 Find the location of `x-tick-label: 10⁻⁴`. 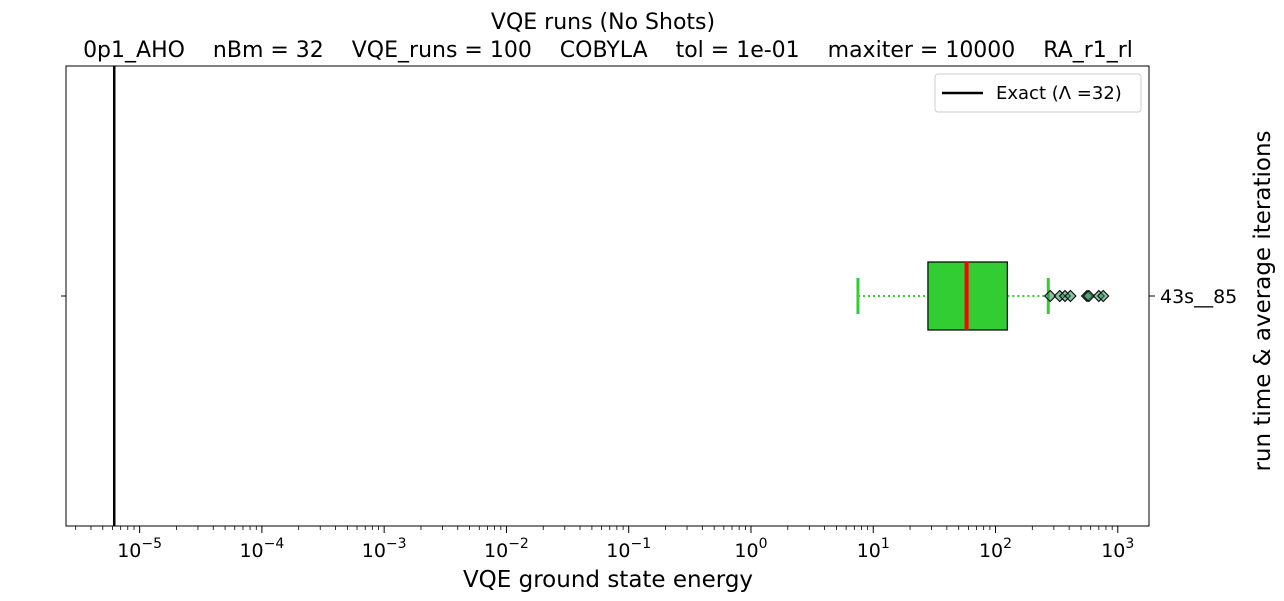

x-tick-label: 10⁻⁴ is located at coordinates (261, 549).